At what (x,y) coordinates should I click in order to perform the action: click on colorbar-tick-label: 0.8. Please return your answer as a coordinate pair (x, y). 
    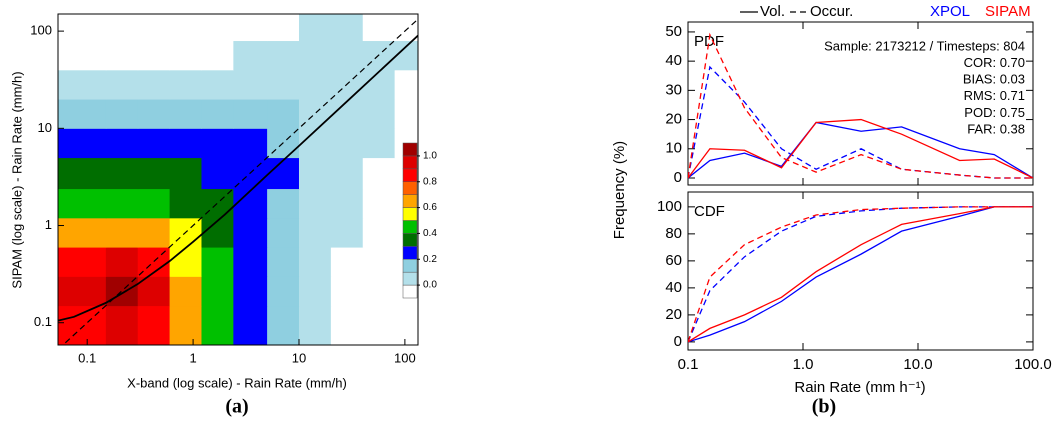
    Looking at the image, I should click on (430, 181).